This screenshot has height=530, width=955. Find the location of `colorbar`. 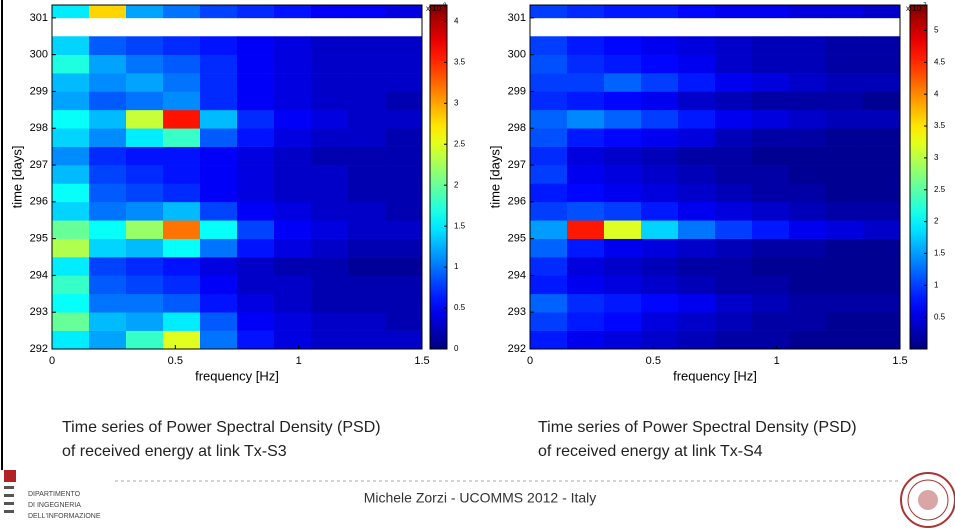

colorbar is located at coordinates (438, 177).